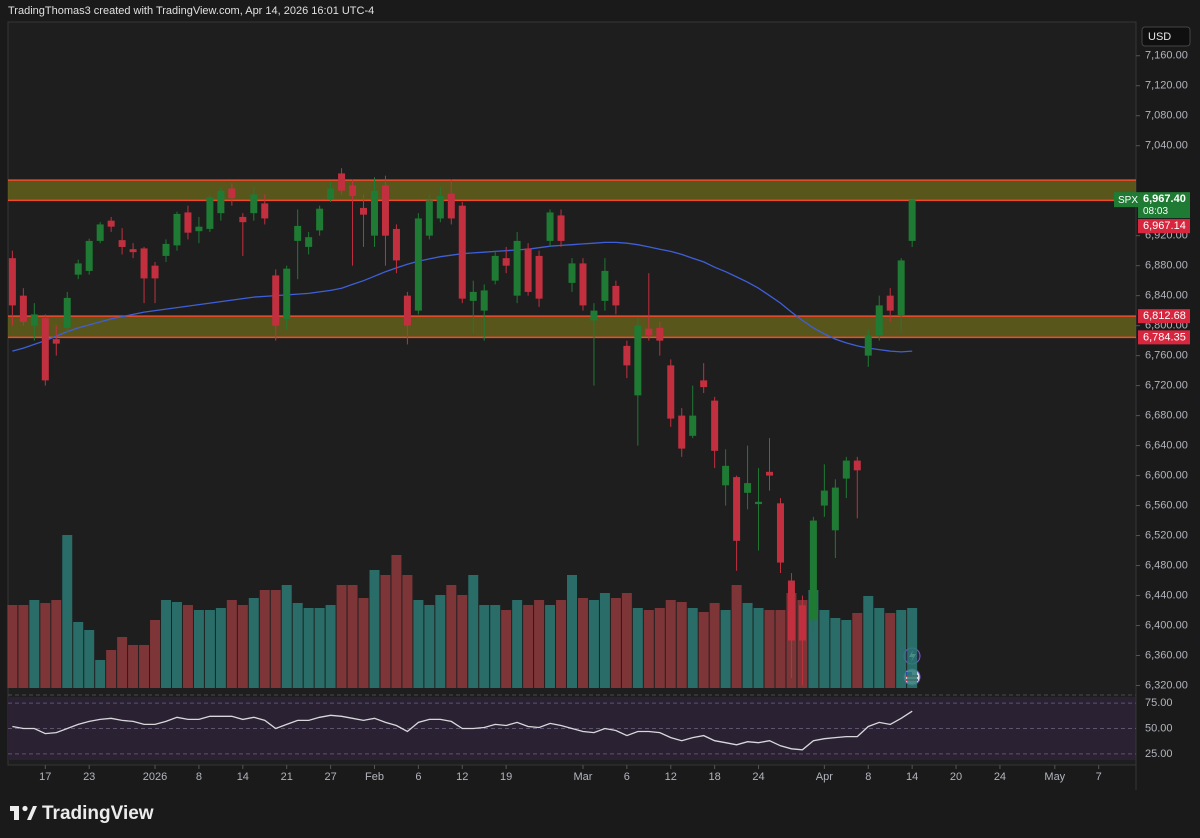 The width and height of the screenshot is (1200, 838). Describe the element at coordinates (715, 777) in the screenshot. I see `x-tick-label: 18` at that location.